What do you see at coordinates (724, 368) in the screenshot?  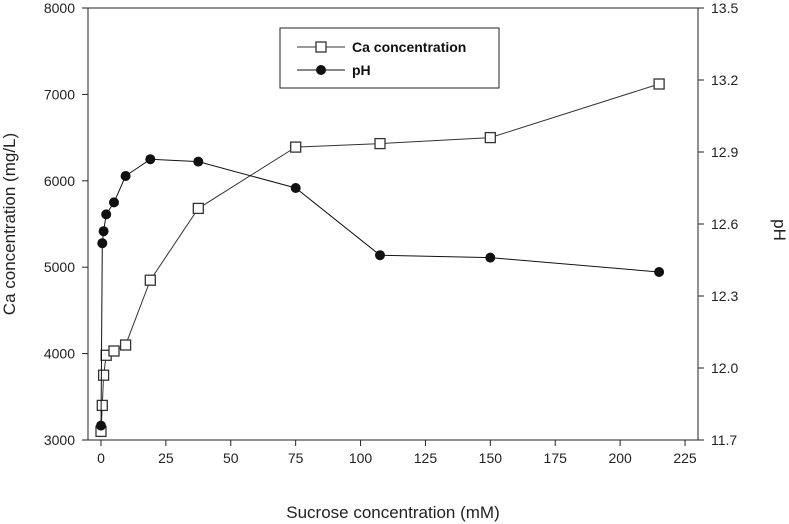 I see `y2-tick-label-1: 12.0` at bounding box center [724, 368].